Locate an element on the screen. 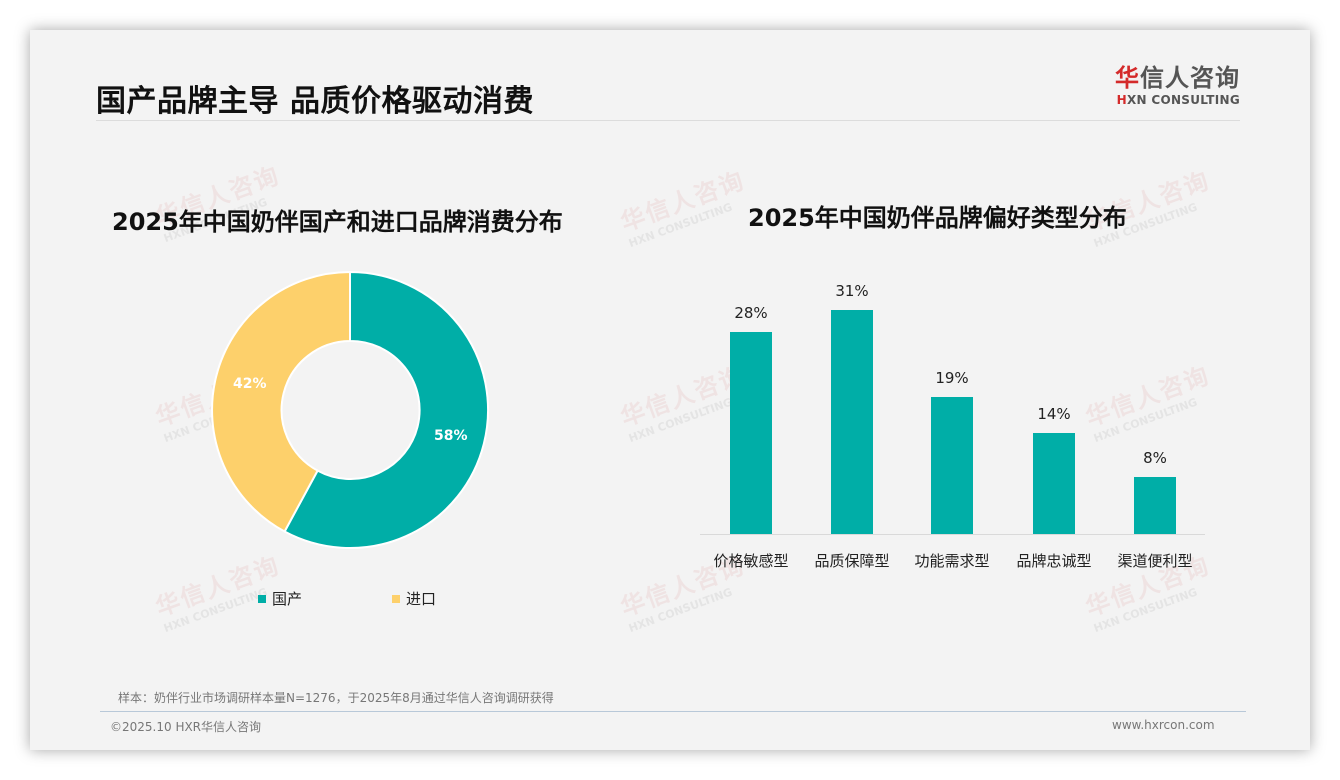 The width and height of the screenshot is (1340, 780). legend-swatch-domestic is located at coordinates (262, 598).